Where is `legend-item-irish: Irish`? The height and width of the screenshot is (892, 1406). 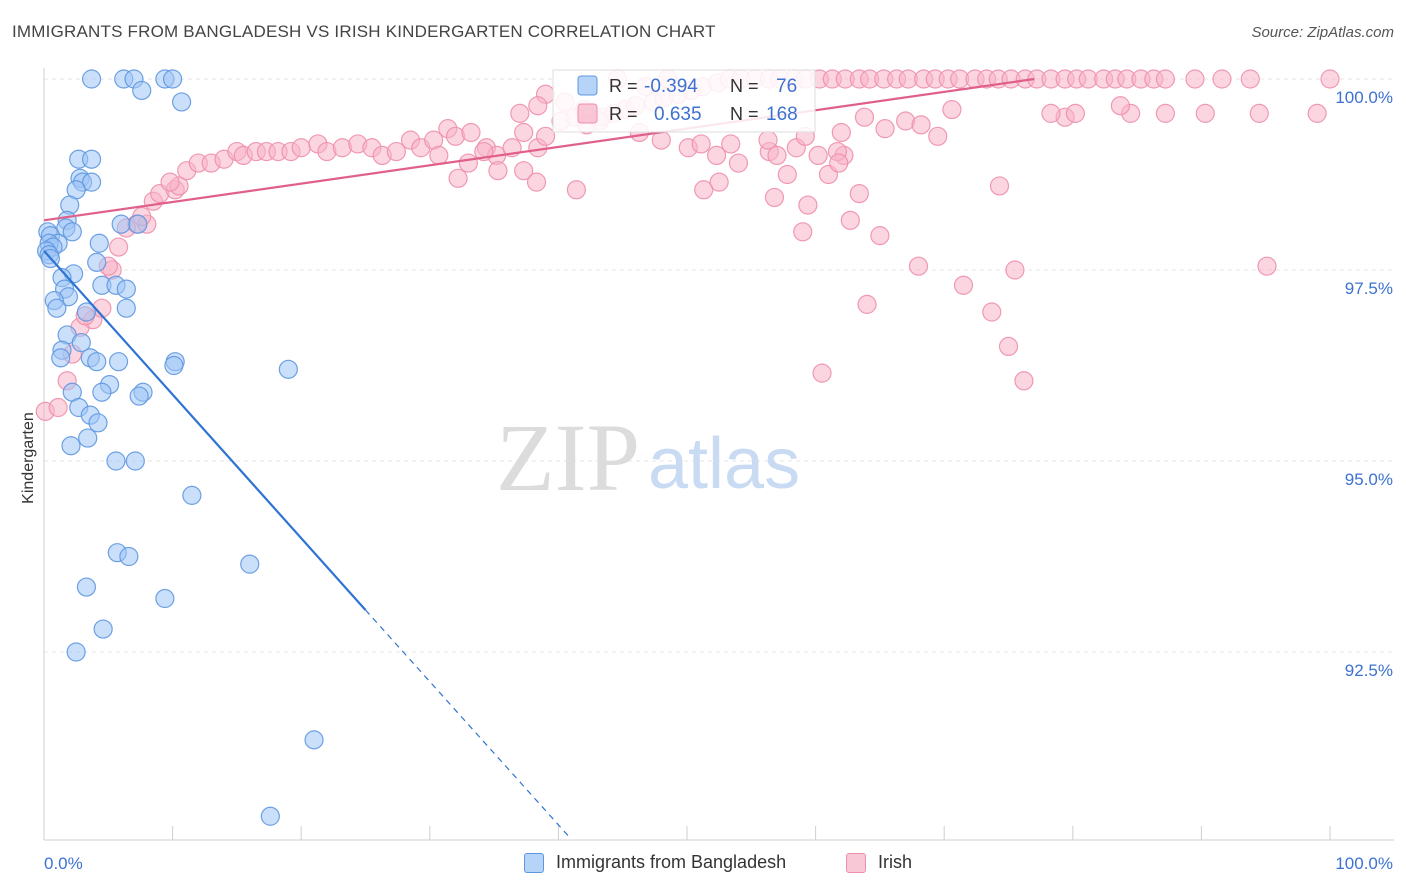 legend-item-irish: Irish is located at coordinates (879, 862).